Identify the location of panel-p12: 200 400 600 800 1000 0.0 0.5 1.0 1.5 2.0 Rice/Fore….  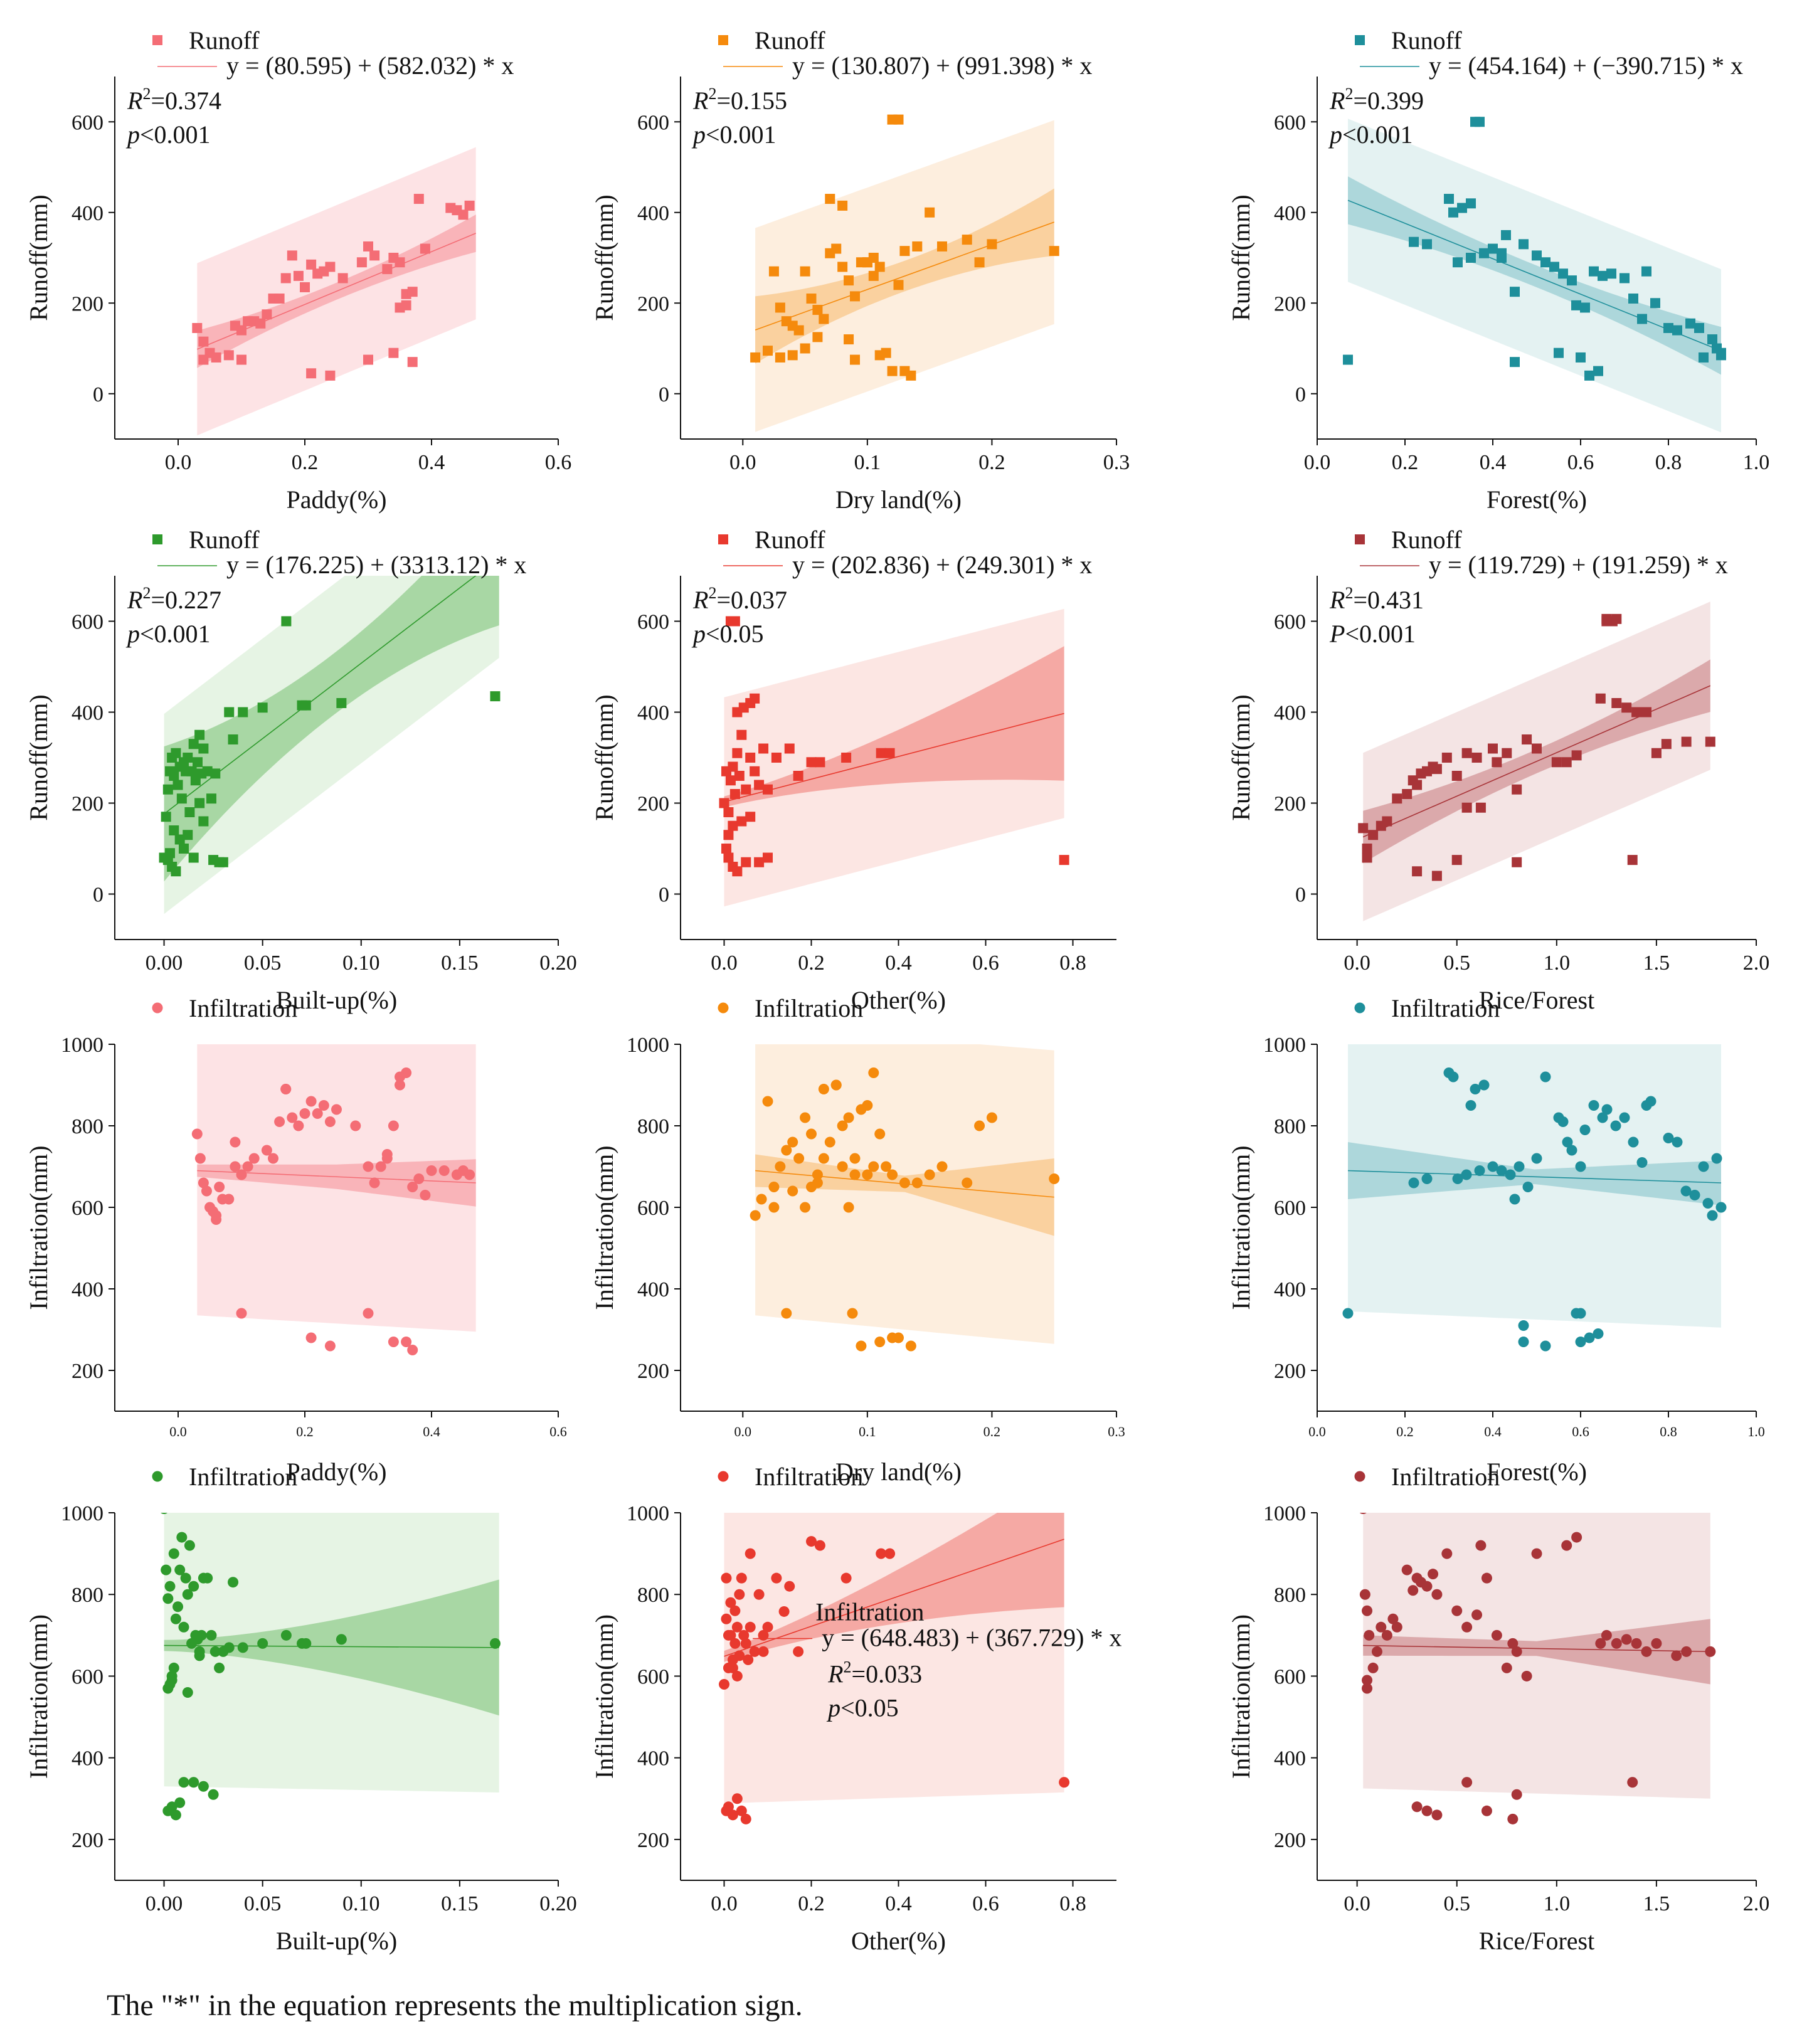
(1498, 1709).